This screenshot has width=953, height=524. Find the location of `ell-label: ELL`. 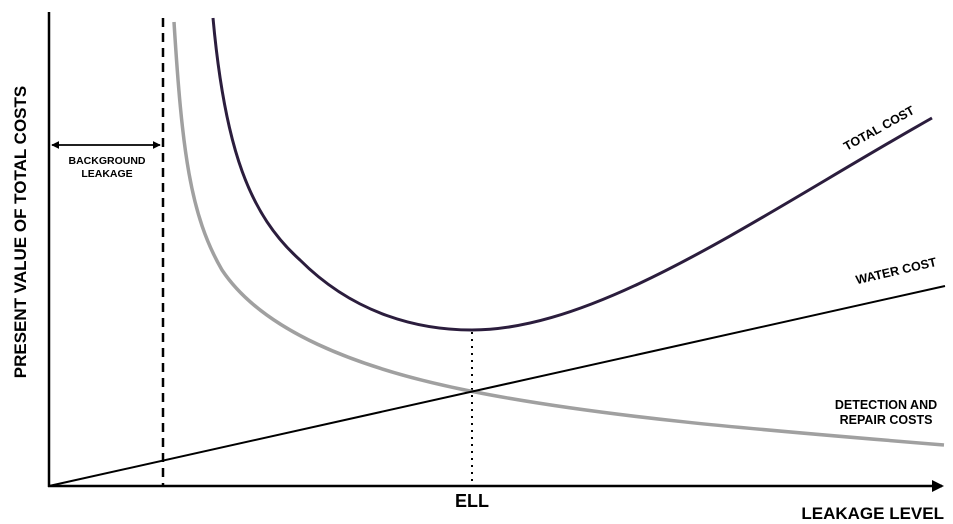

ell-label: ELL is located at coordinates (472, 501).